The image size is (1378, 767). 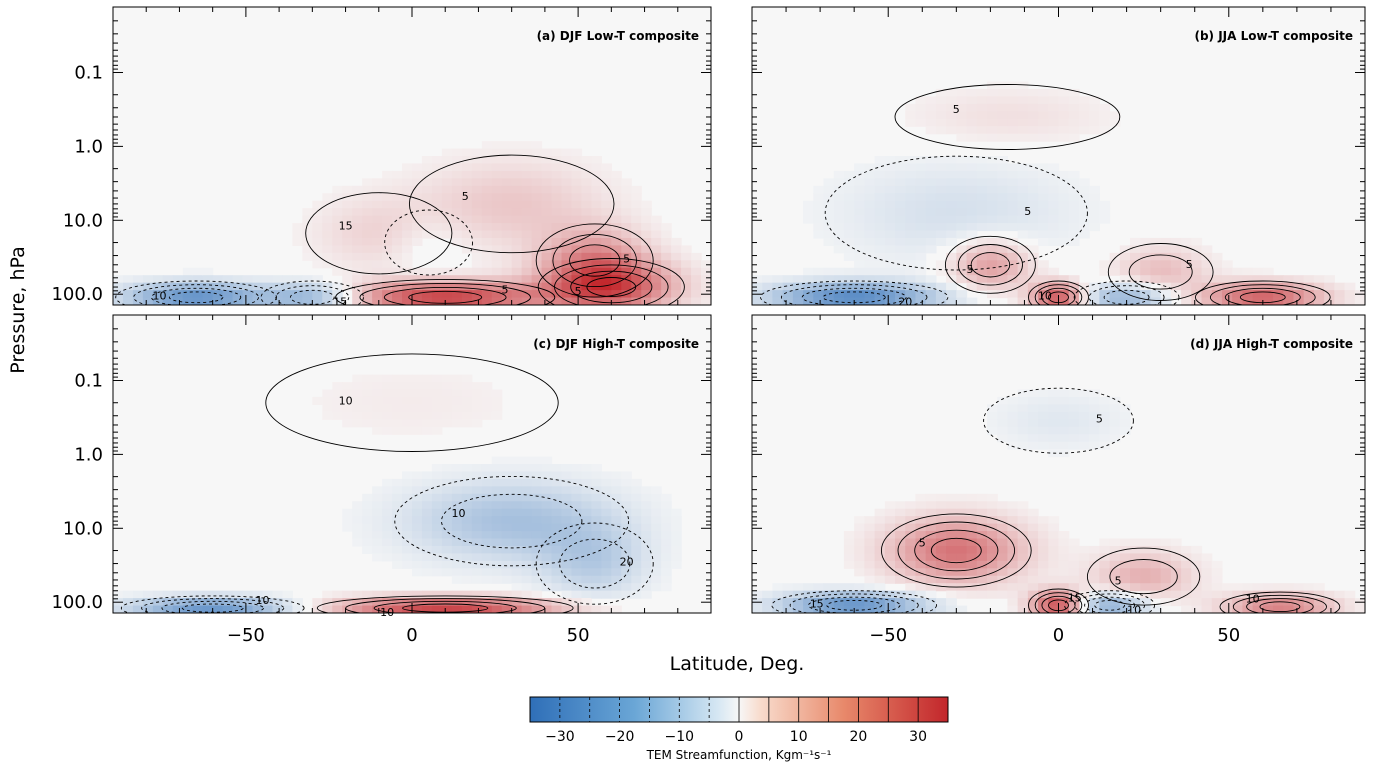 I want to click on colorbar-label: TEM Streamfunction, Kgm⁻¹s⁻¹, so click(x=739, y=755).